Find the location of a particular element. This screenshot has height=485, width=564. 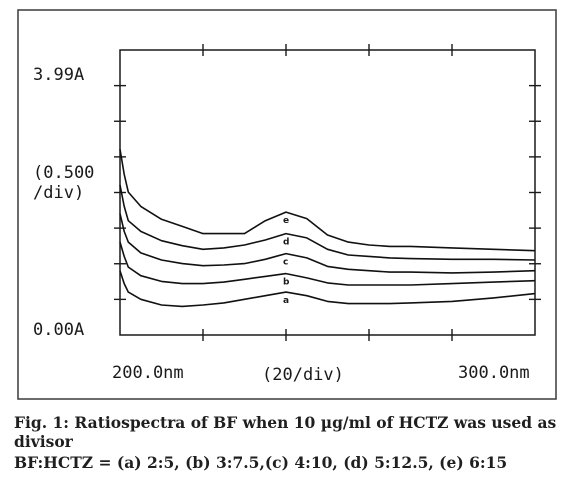

x-right-label: 300.0nm is located at coordinates (494, 373).